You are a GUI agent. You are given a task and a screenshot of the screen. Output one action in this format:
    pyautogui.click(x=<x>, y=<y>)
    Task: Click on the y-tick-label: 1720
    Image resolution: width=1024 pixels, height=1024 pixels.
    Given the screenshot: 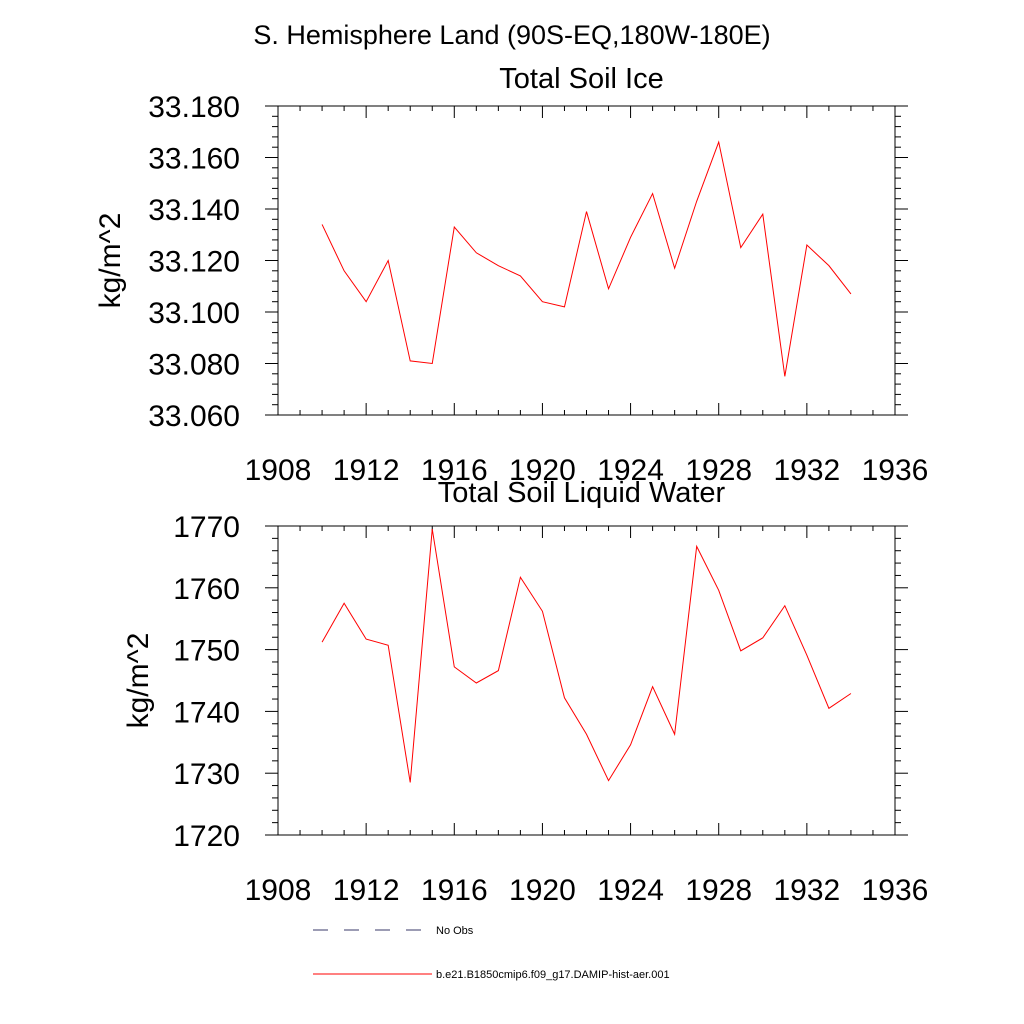 What is the action you would take?
    pyautogui.click(x=206, y=836)
    